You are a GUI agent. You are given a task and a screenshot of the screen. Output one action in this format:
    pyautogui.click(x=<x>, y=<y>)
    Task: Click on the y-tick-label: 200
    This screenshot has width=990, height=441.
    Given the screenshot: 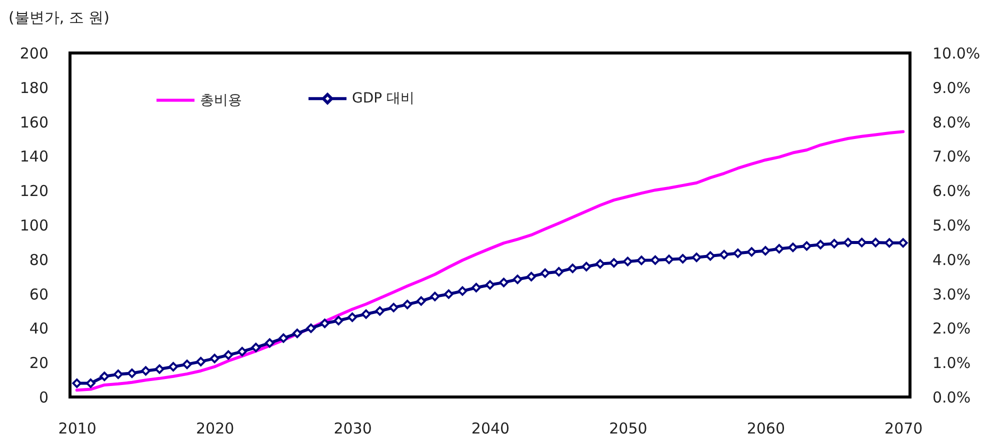 What is the action you would take?
    pyautogui.click(x=34, y=53)
    